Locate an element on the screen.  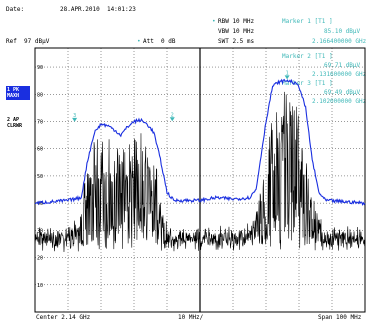
attenuation: Att 0 dB is located at coordinates (159, 41).